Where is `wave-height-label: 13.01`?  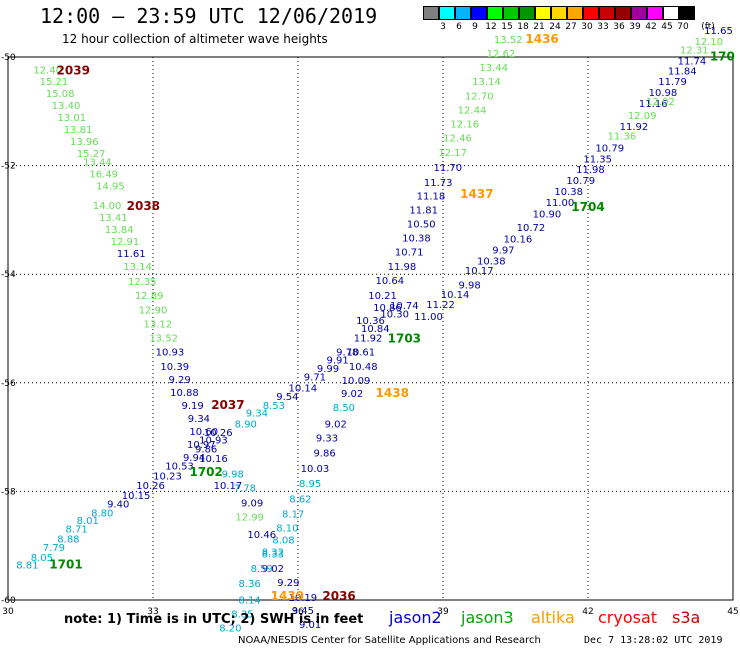
wave-height-label: 13.01 is located at coordinates (71, 118).